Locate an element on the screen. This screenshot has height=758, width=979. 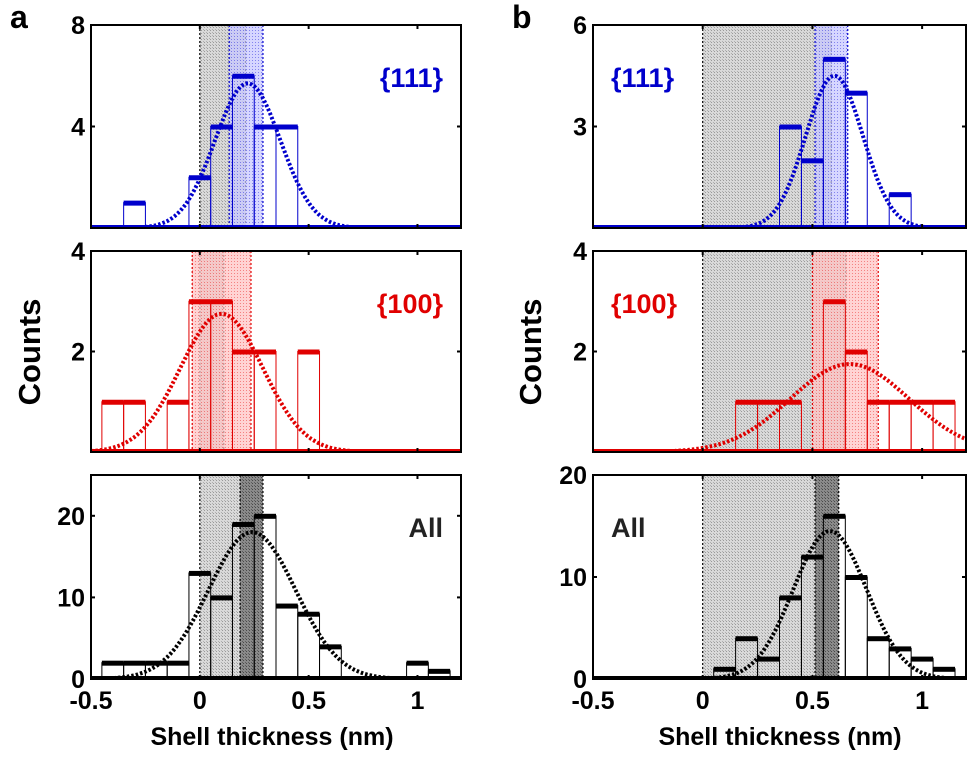
plot-area-b-all is located at coordinates (779, 577).